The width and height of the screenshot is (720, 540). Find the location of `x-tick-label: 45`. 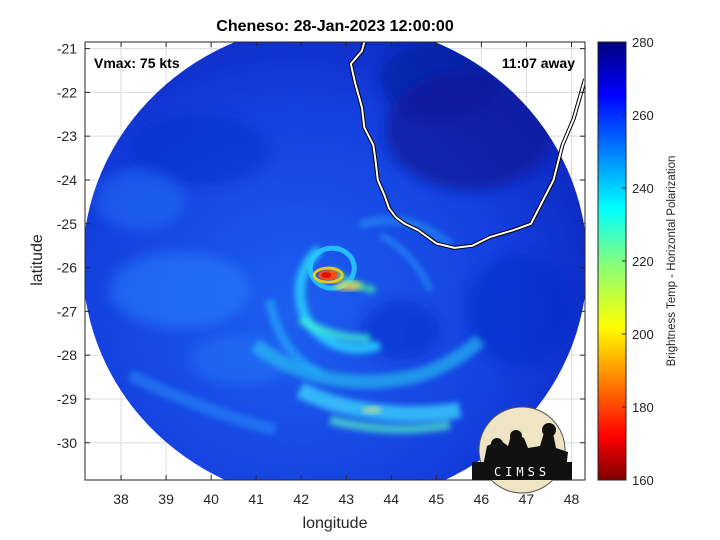

x-tick-label: 45 is located at coordinates (437, 499).